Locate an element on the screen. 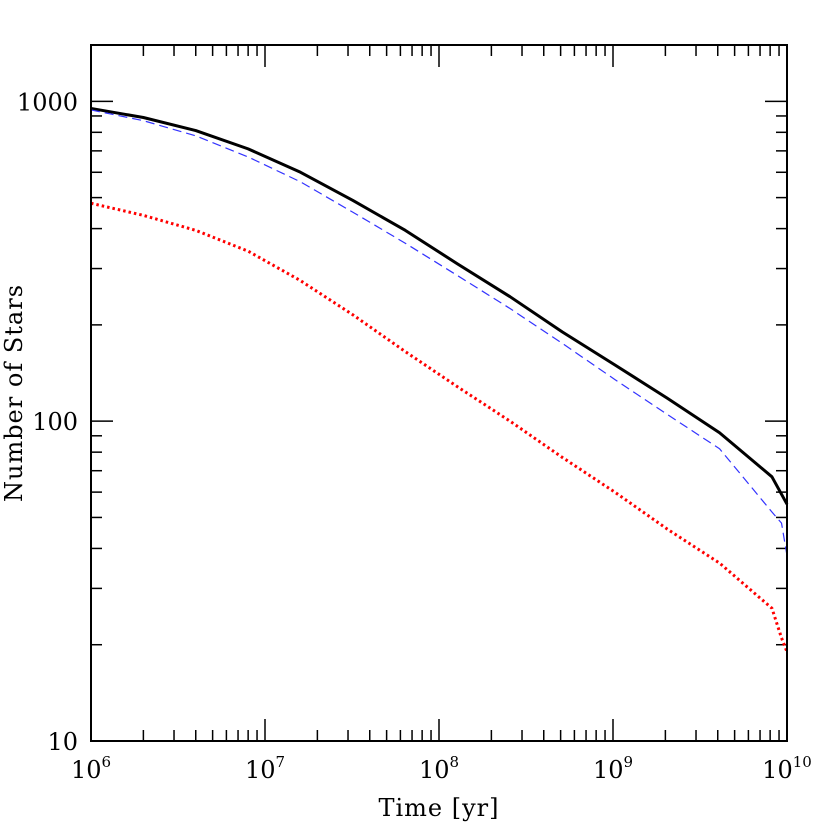 Image resolution: width=830 pixels, height=830 pixels. x-tick-label: 10¹⁰ is located at coordinates (787, 768).